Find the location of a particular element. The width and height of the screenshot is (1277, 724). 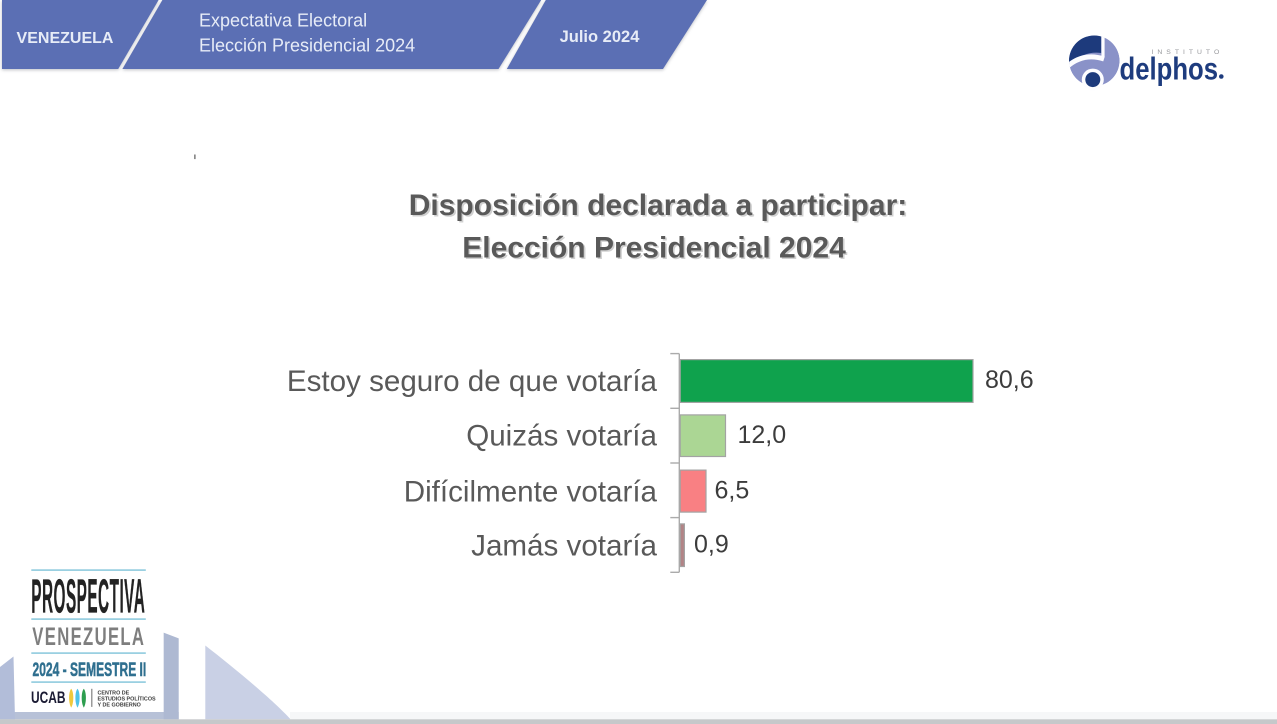

svg-text: 2024 - SEMESTRE II is located at coordinates (90, 670).